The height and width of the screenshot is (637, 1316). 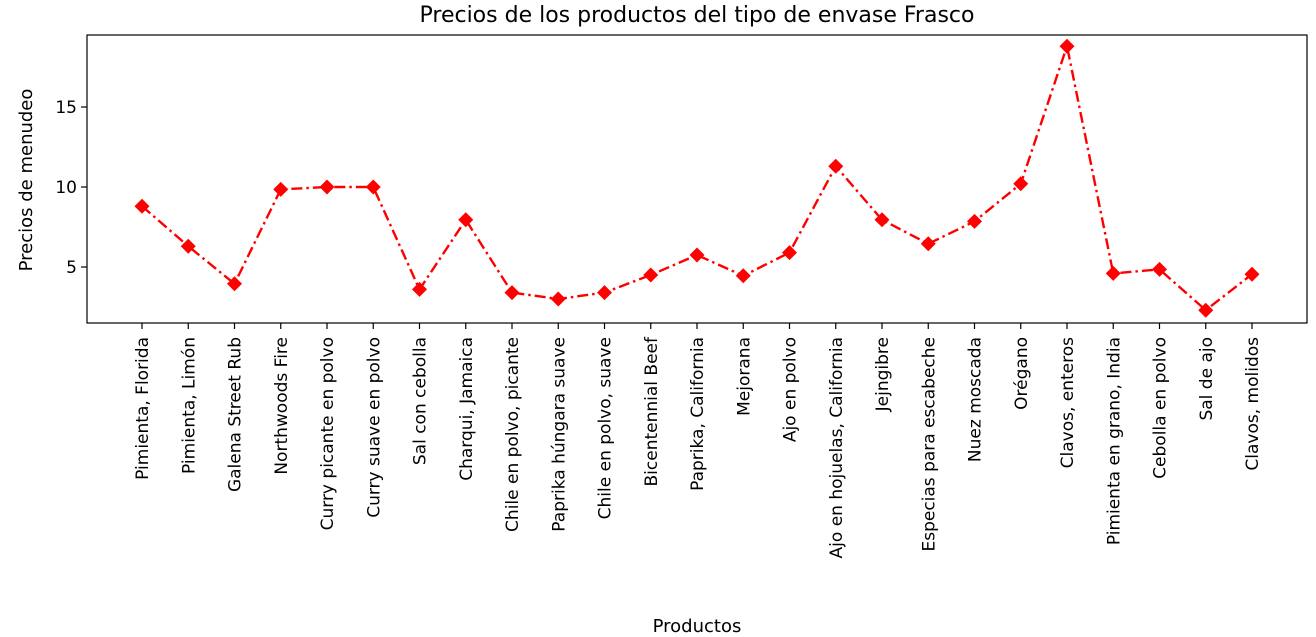 What do you see at coordinates (328, 433) in the screenshot?
I see `x-tick-label: Curry picante en polvo` at bounding box center [328, 433].